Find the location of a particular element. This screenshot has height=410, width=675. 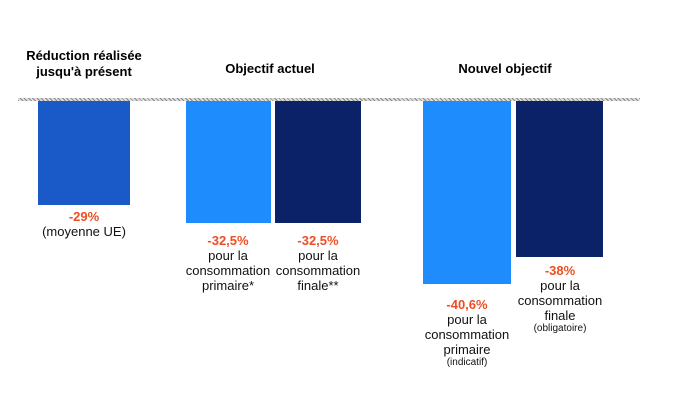

group-header-reduction-realisee: Réduction réalisée jusqu'à présent is located at coordinates (84, 64).